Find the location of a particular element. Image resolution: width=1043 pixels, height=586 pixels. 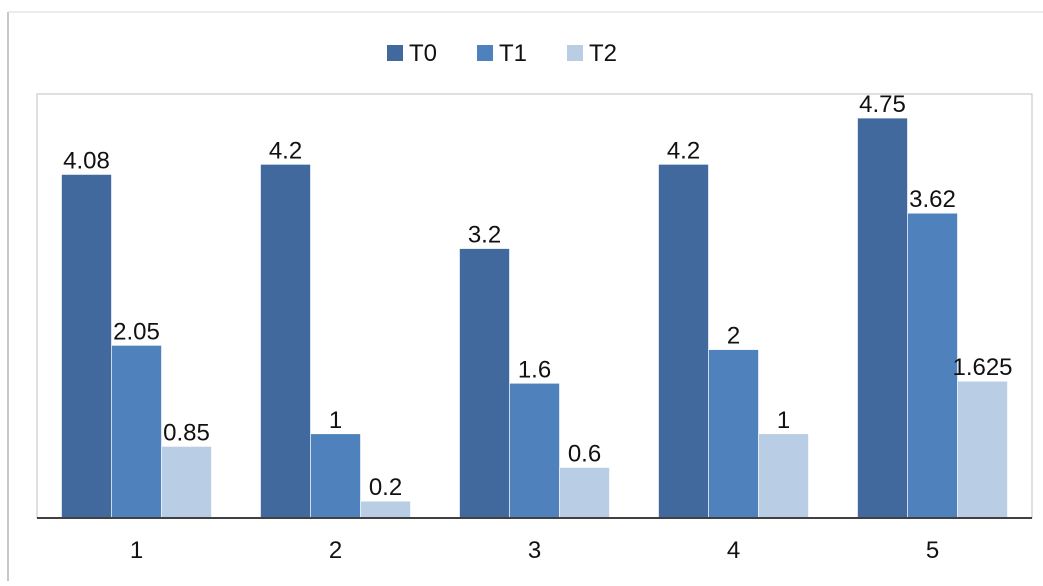

x-tick-labels-group: 1 2 3 4 5 is located at coordinates (534, 550).